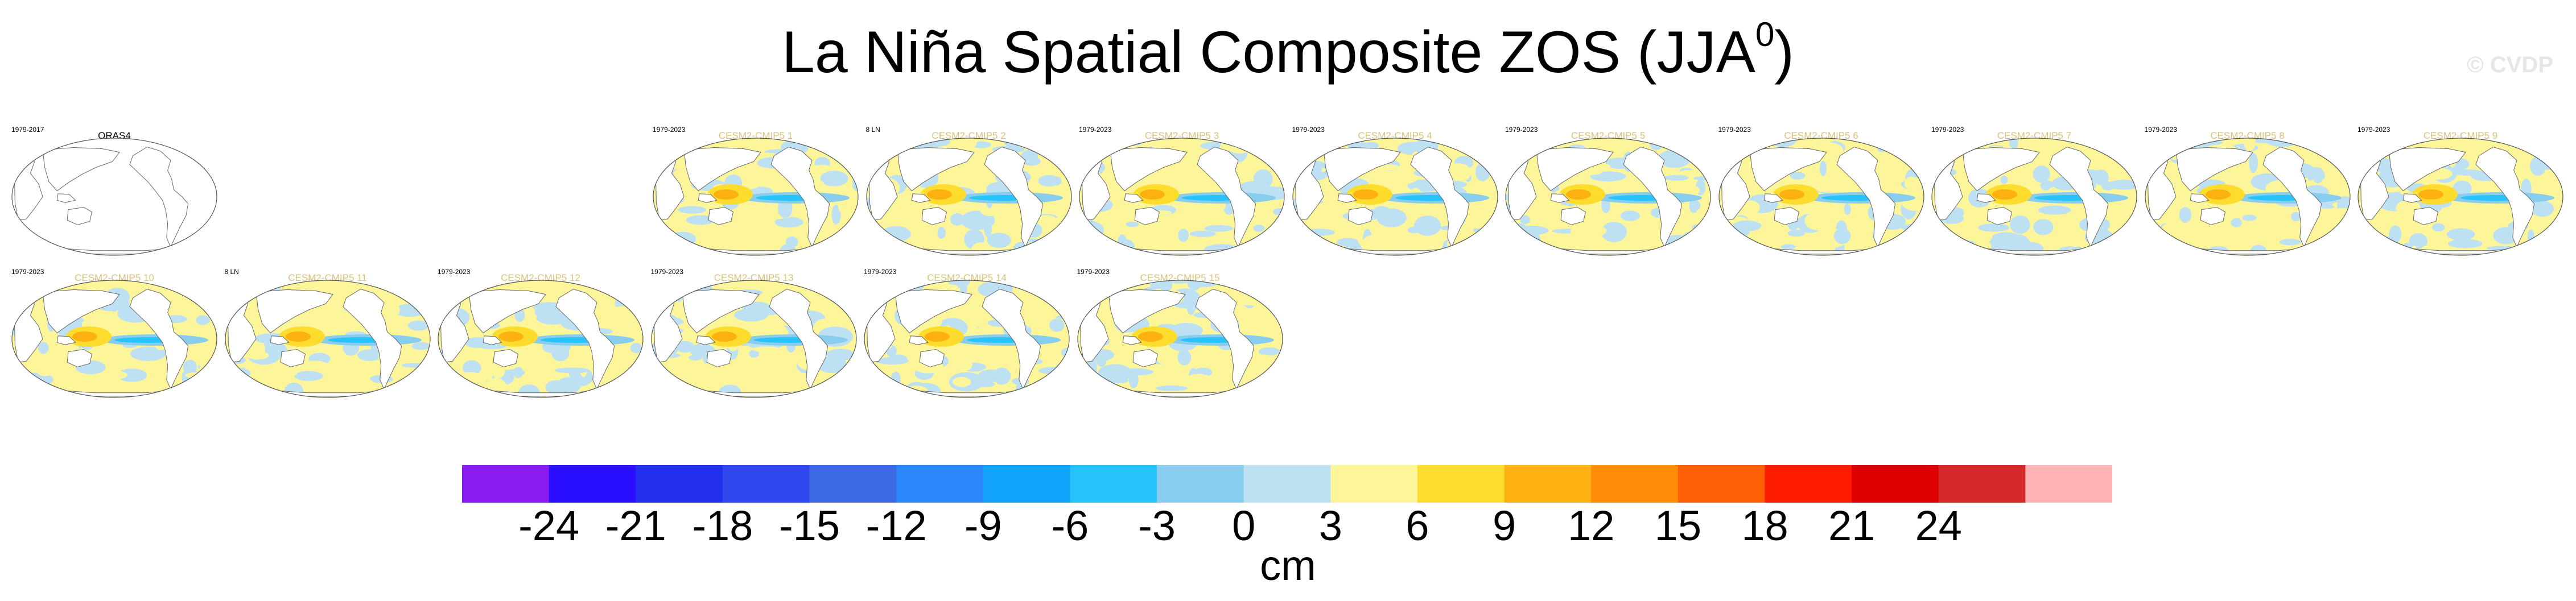 The height and width of the screenshot is (601, 2576). I want to click on map-panel: CESM2-CMIP5 11 8 LN, so click(328, 334).